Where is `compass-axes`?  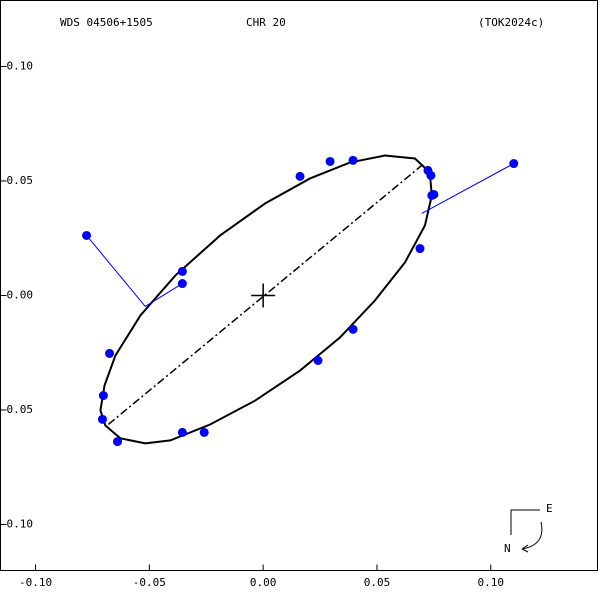 compass-axes is located at coordinates (525, 522).